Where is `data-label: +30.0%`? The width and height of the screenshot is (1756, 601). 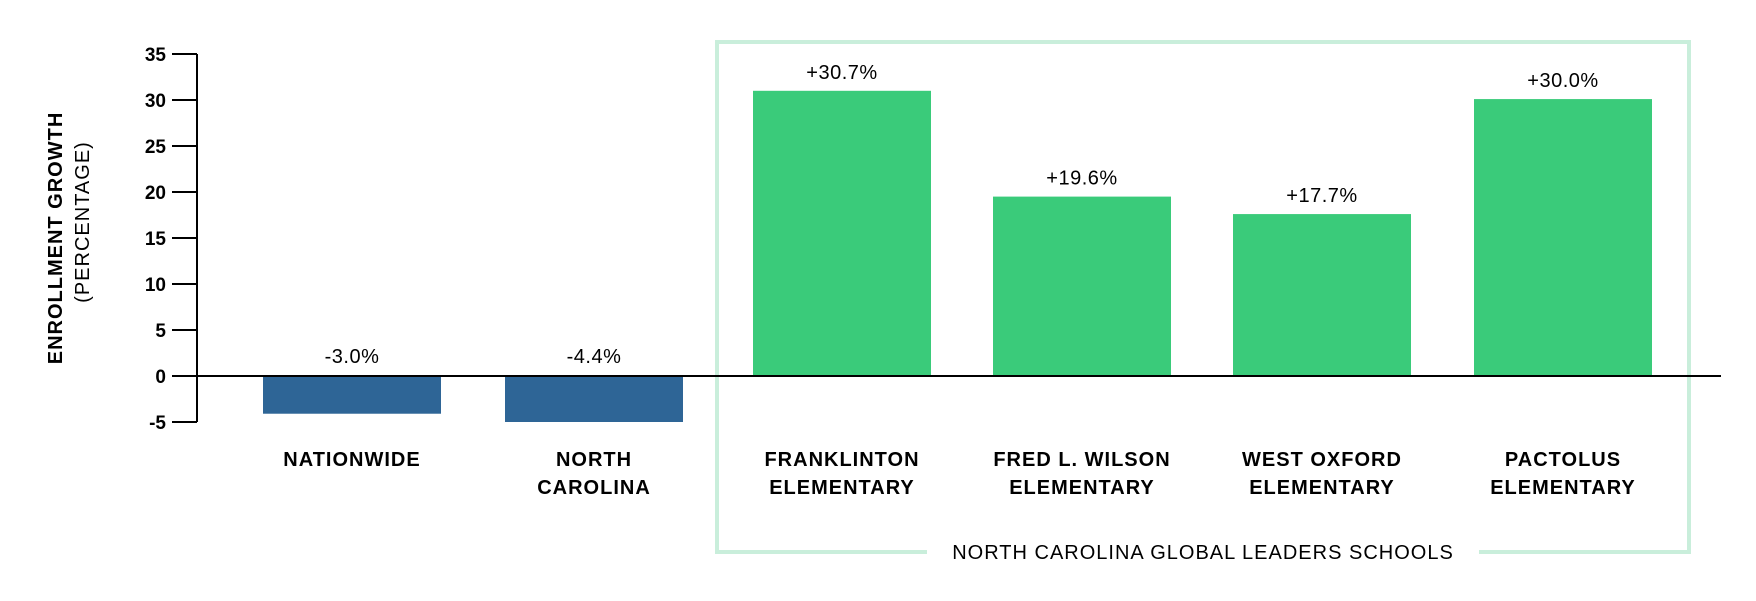
data-label: +30.0% is located at coordinates (1562, 81).